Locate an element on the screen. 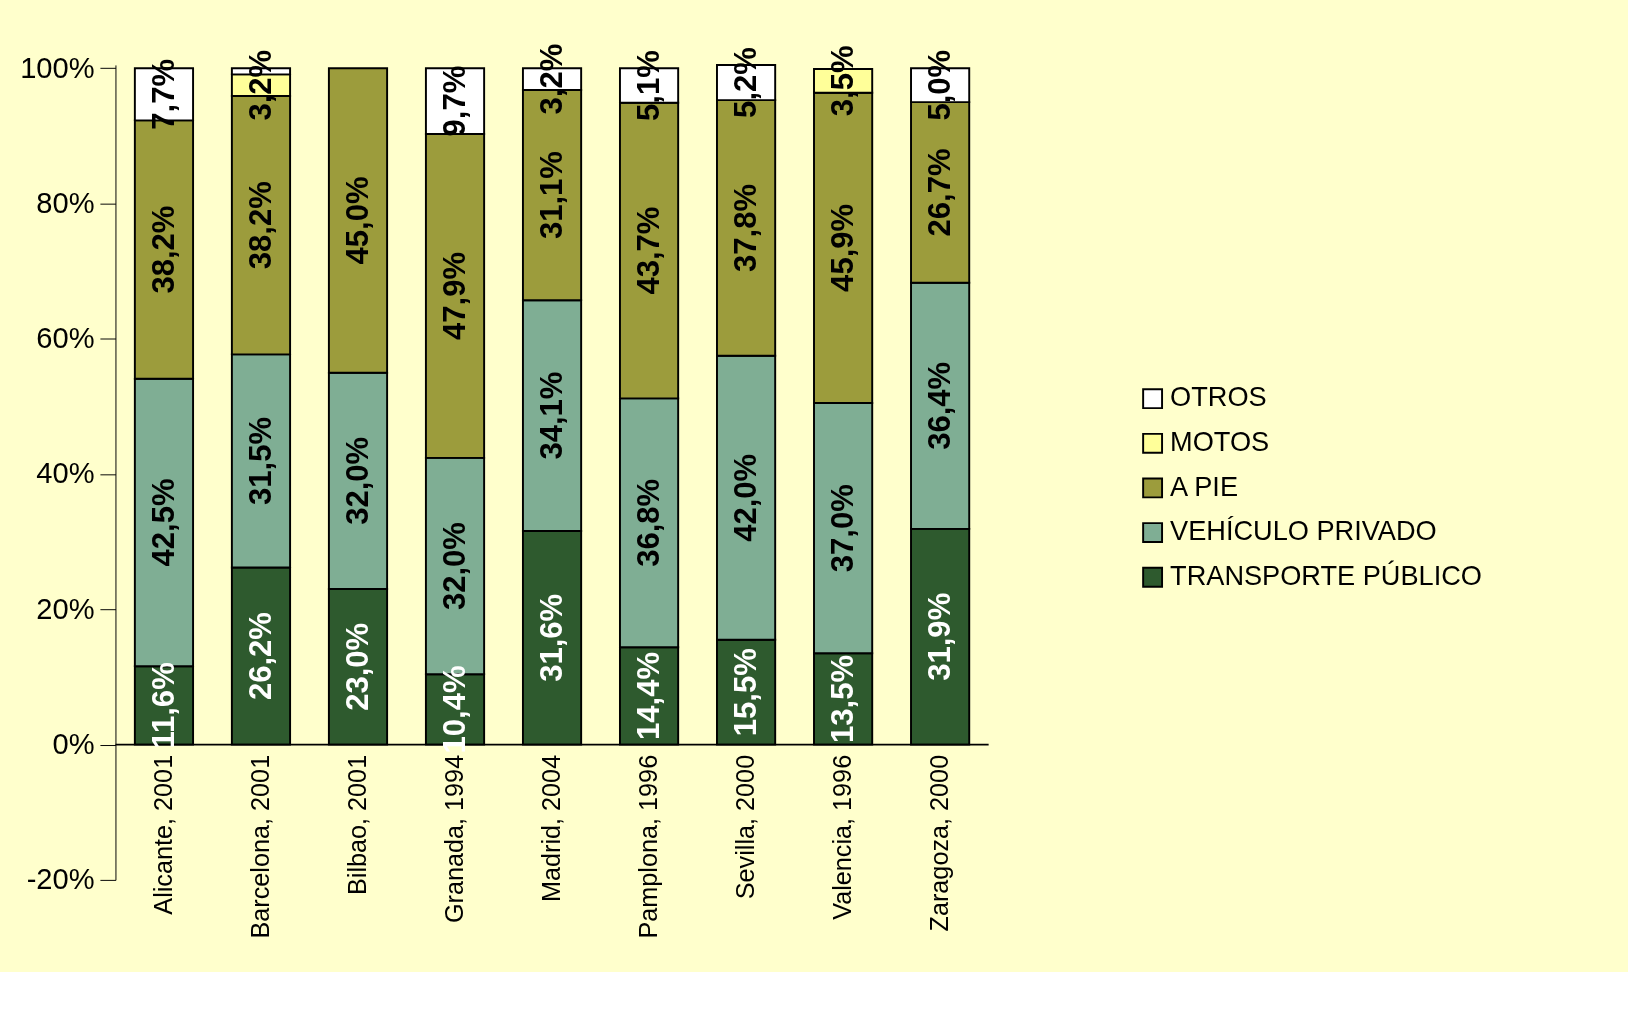  legend-label: OTROS is located at coordinates (1218, 397).